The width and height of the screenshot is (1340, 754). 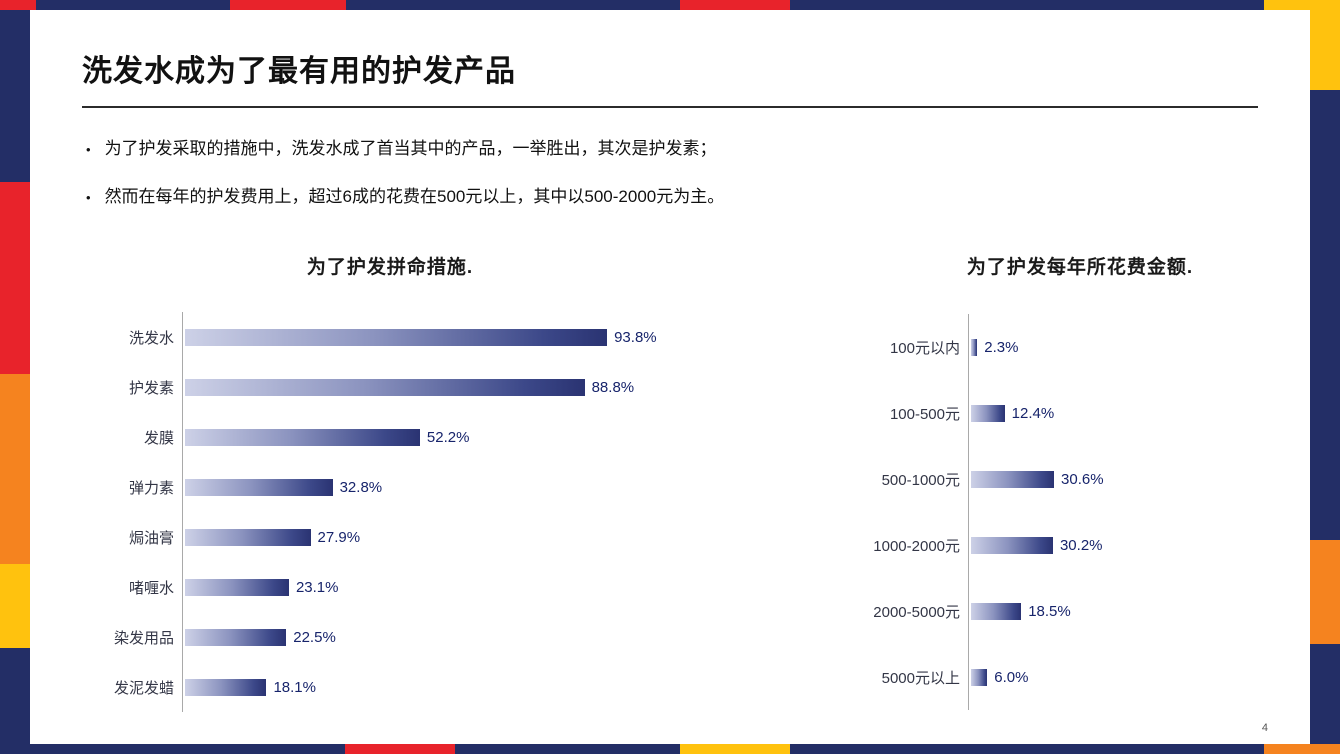 I want to click on bar-row: 洗发水 93.8%, so click(x=390, y=337).